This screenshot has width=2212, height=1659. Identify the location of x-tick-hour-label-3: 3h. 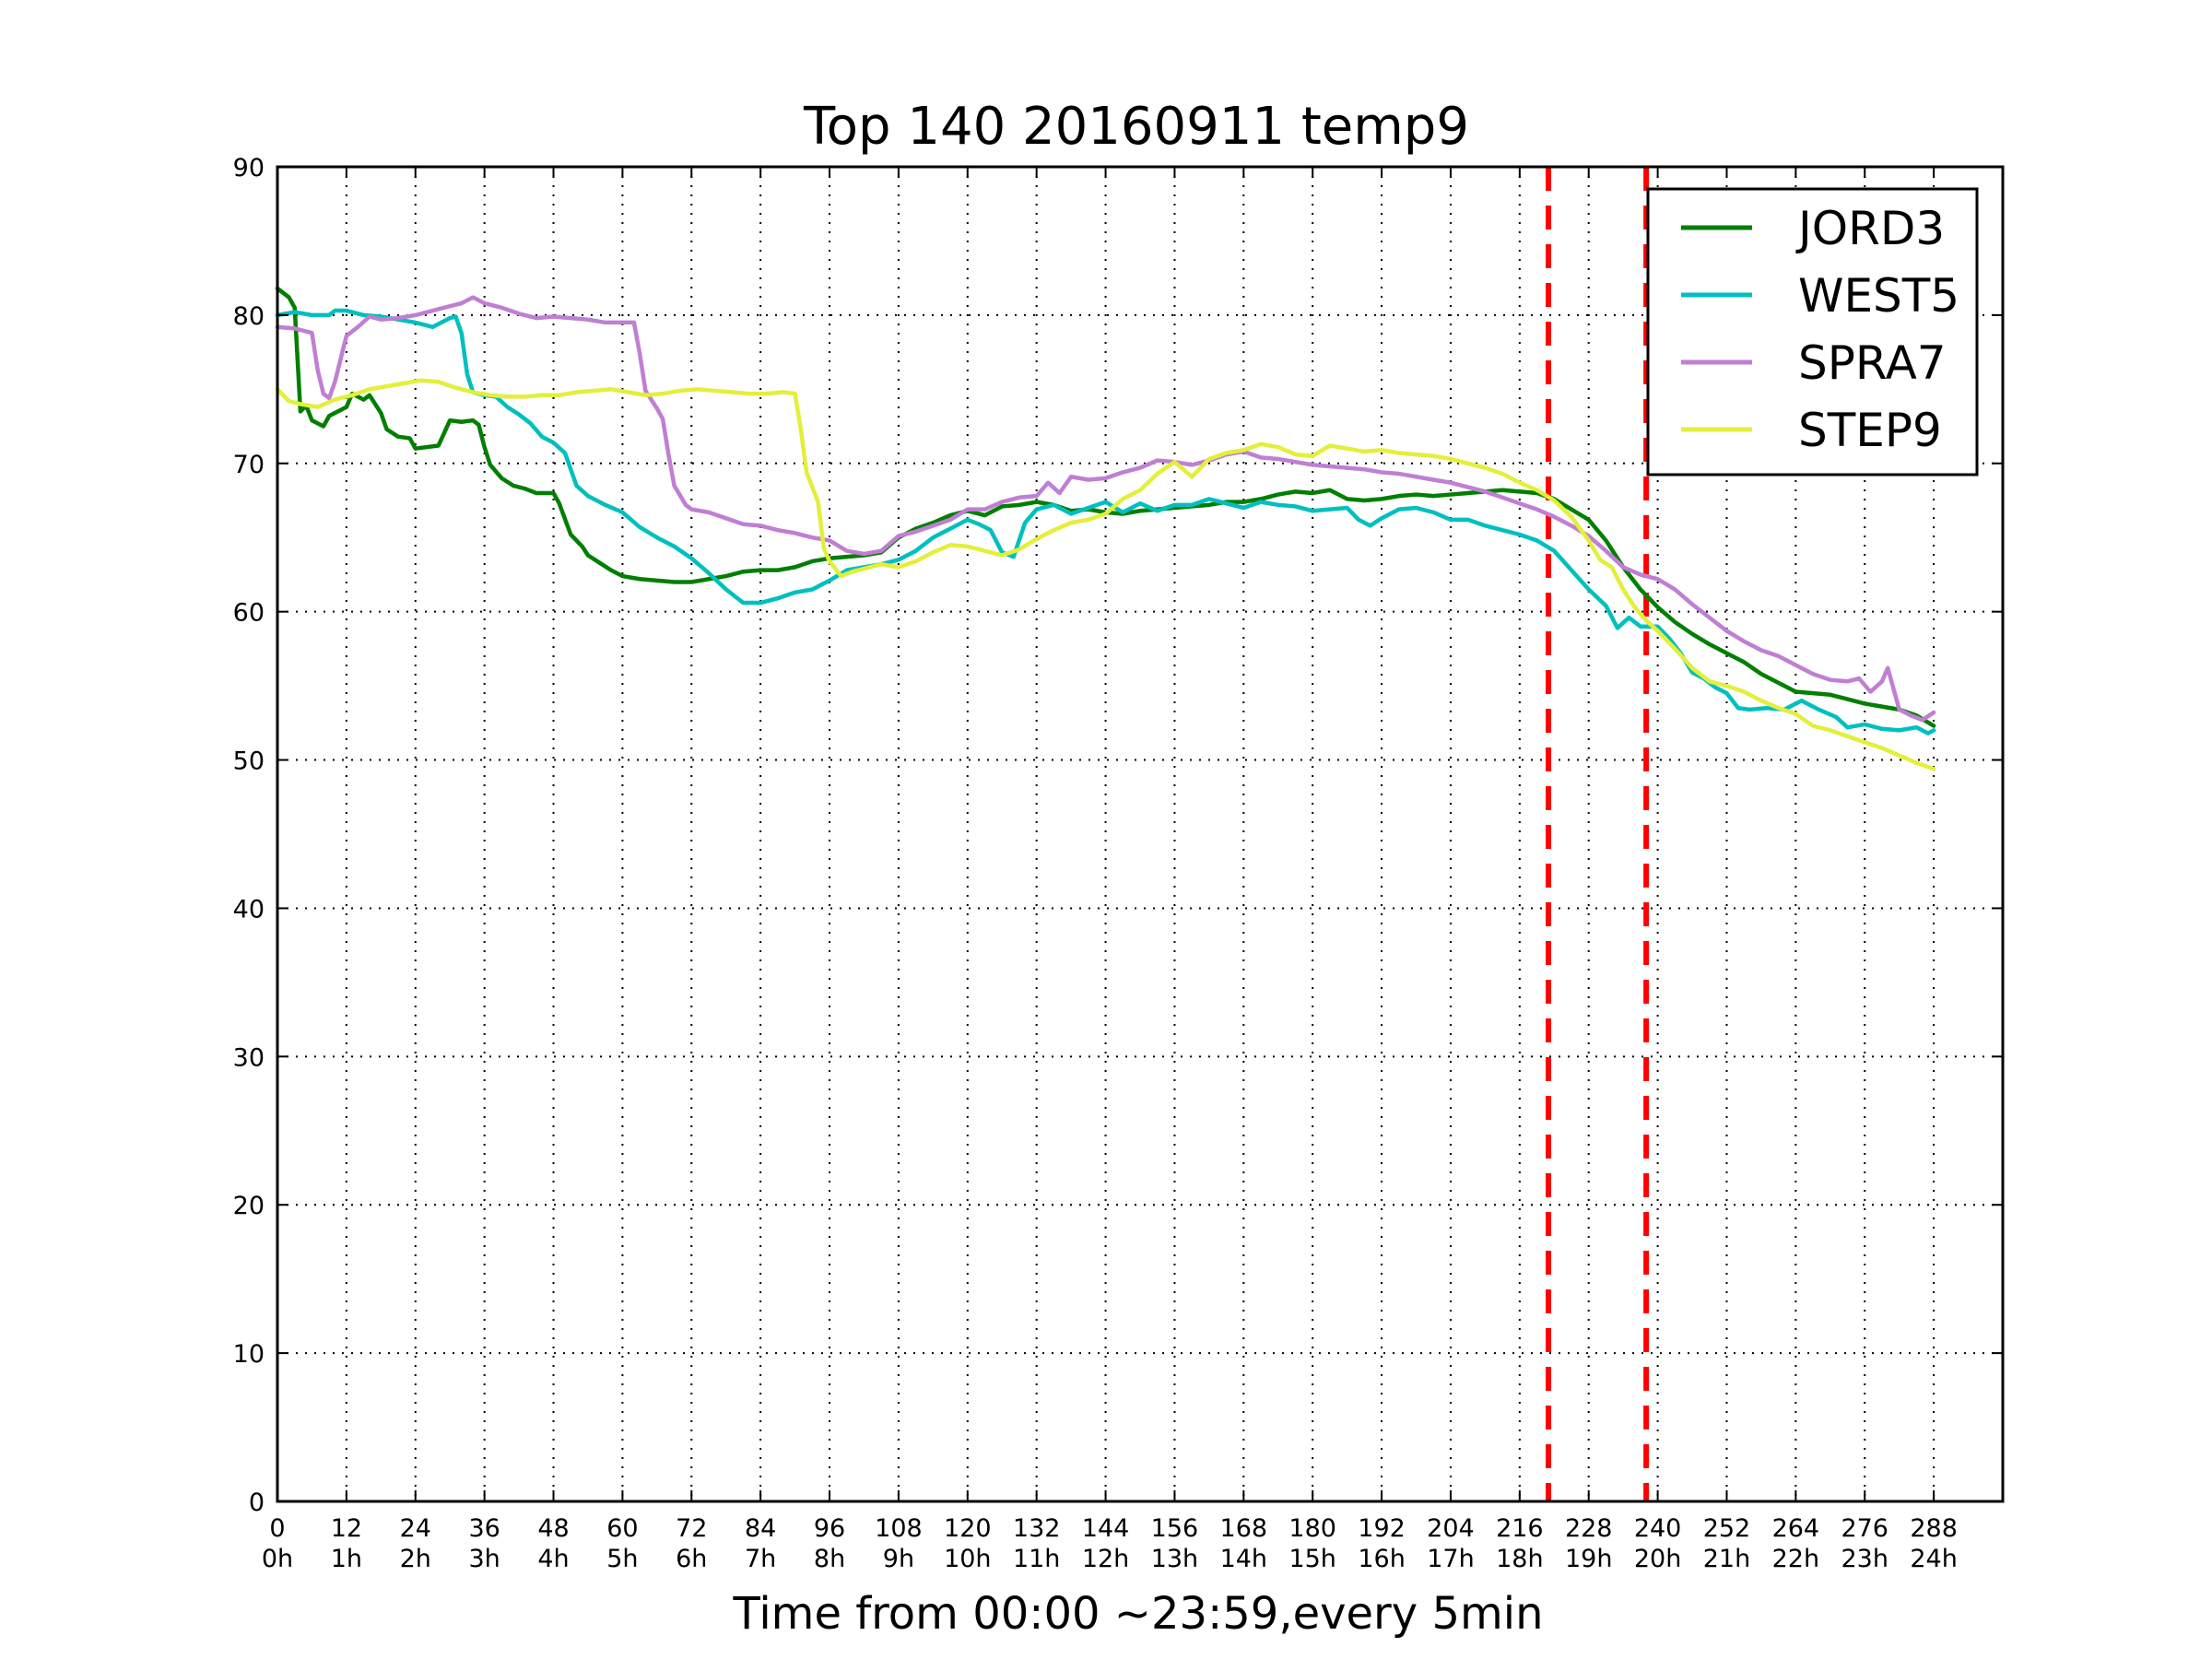
(484, 1559).